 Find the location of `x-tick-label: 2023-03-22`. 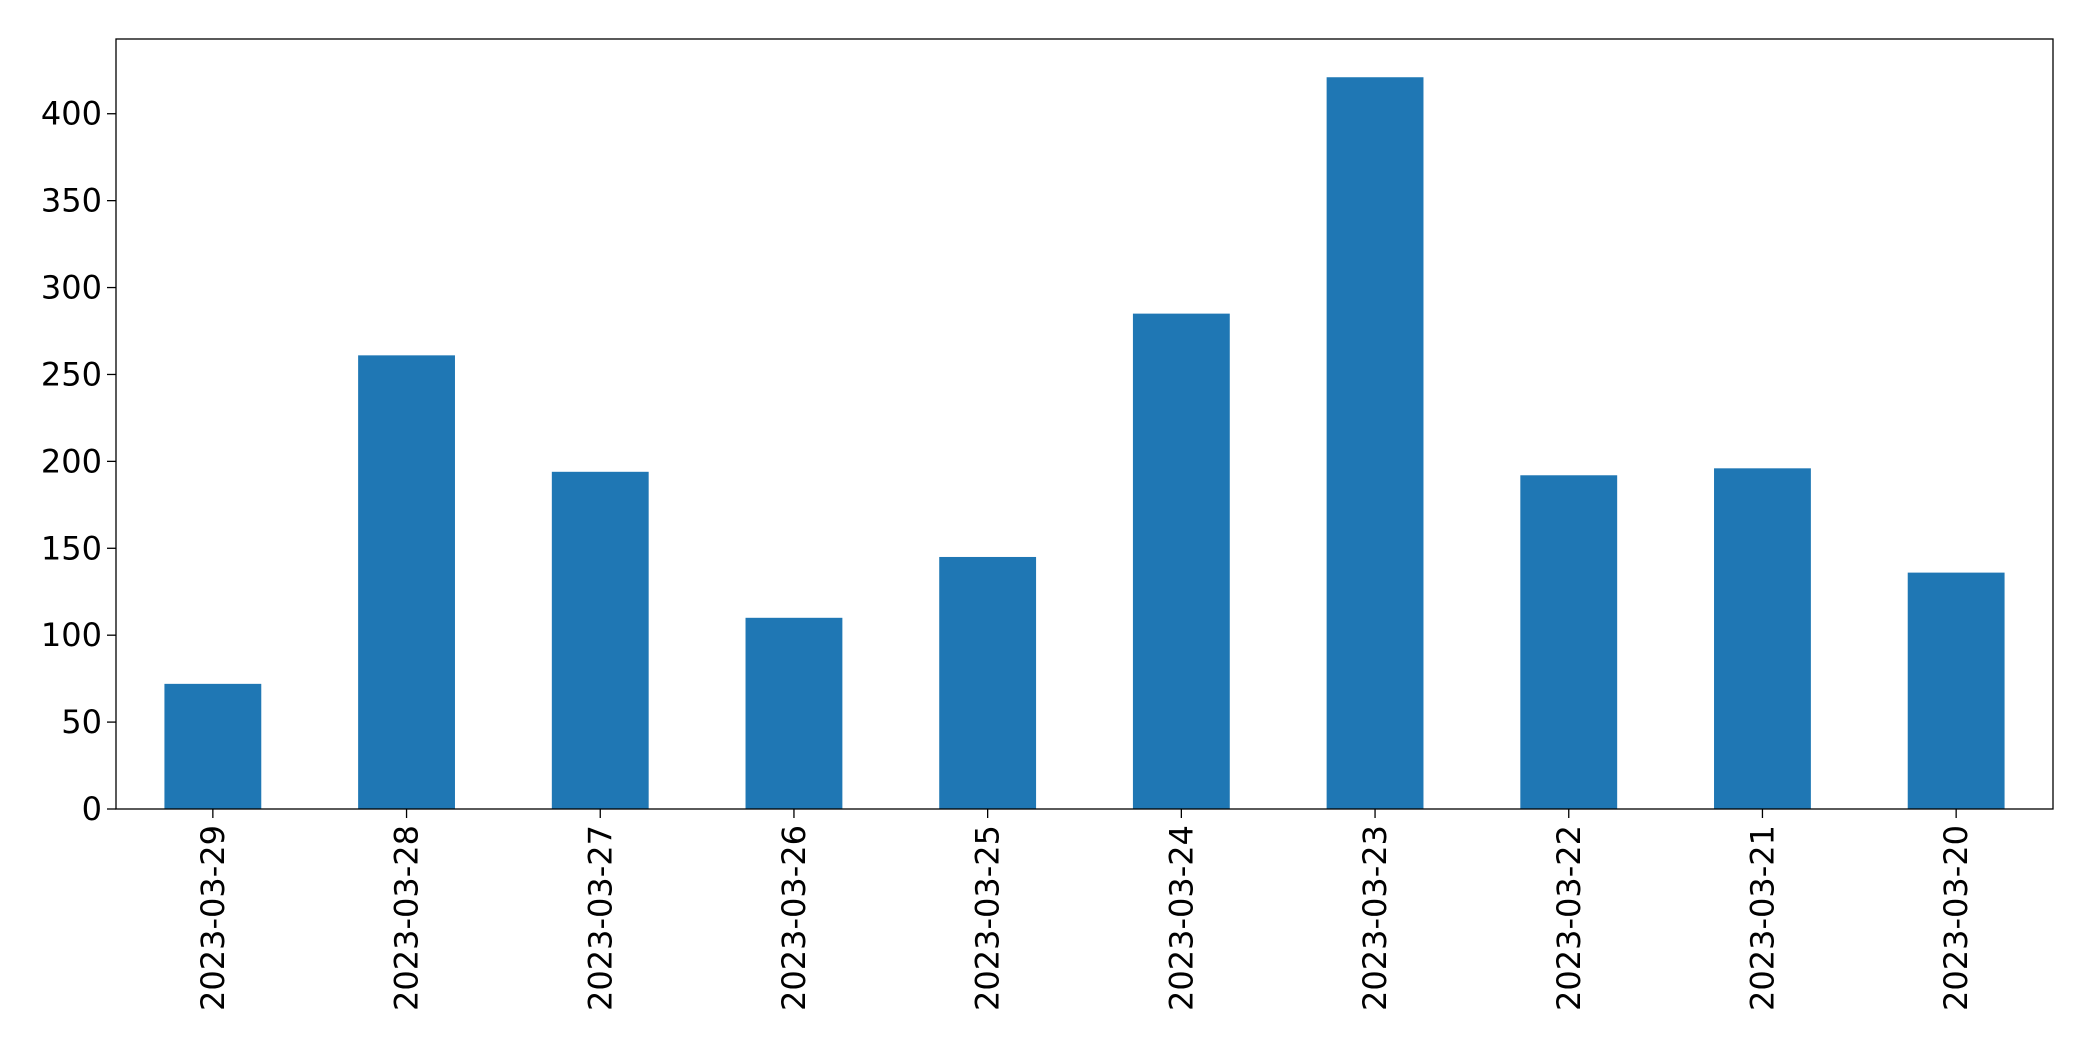

x-tick-label: 2023-03-22 is located at coordinates (1569, 918).